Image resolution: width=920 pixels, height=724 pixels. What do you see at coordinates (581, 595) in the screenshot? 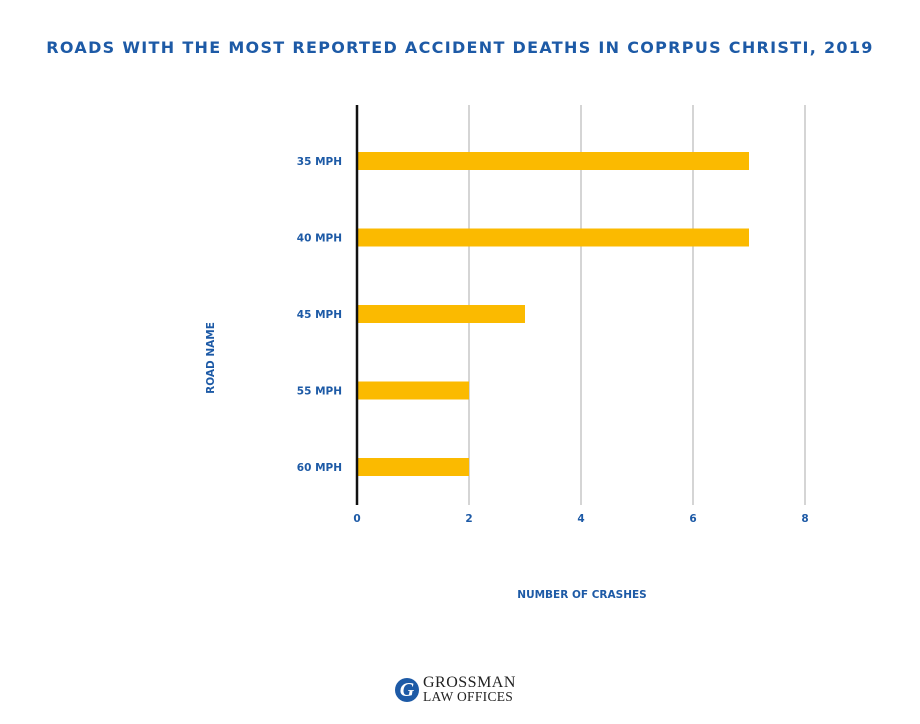
I see `x-axis-title: NUMBER OF CRASHES` at bounding box center [581, 595].